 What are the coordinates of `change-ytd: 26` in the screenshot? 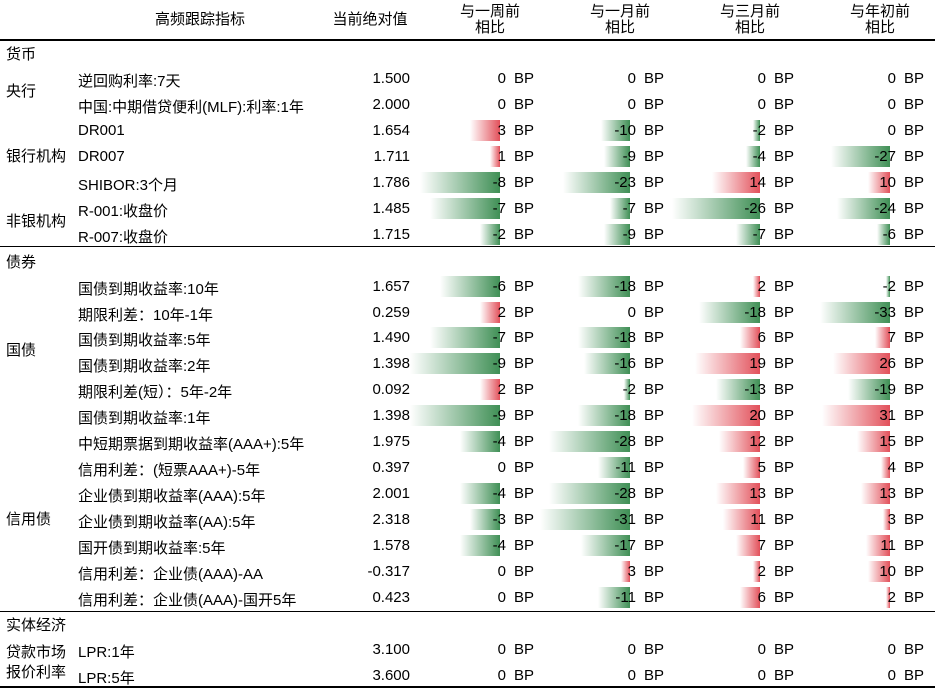 It's located at (887, 364).